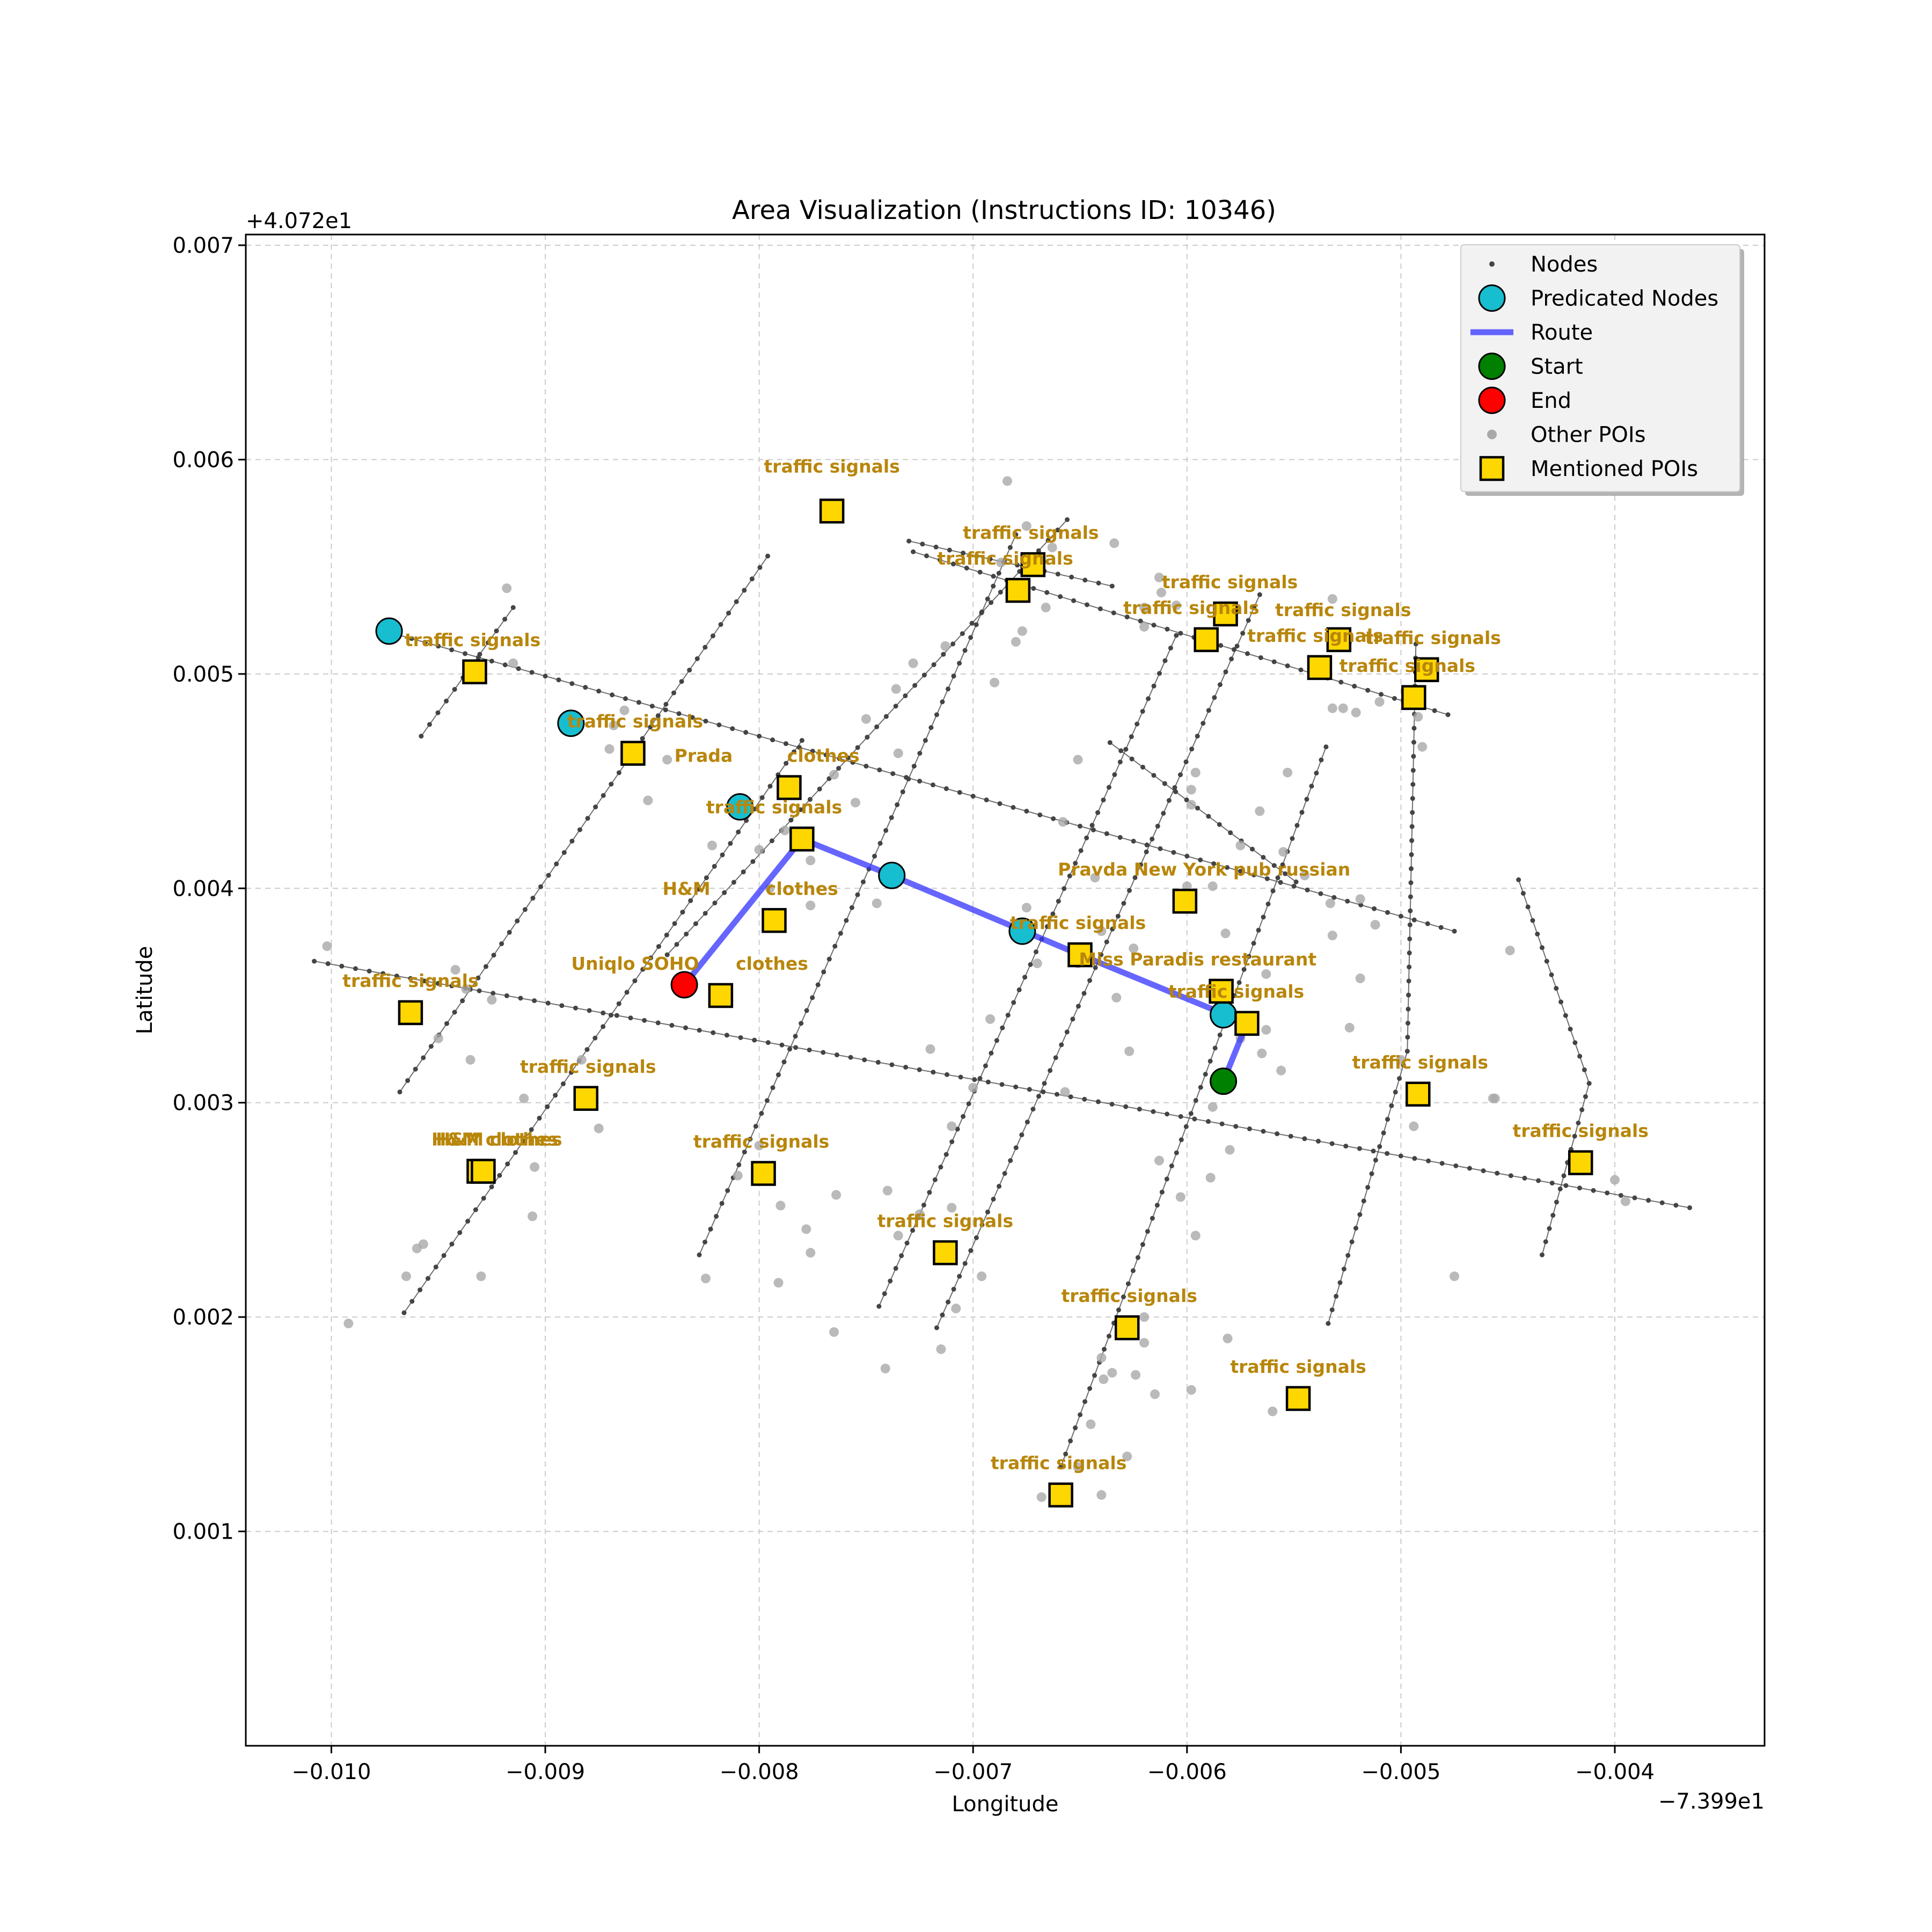 This screenshot has width=1932, height=1932. I want to click on y-tick-label: 0.007, so click(203, 245).